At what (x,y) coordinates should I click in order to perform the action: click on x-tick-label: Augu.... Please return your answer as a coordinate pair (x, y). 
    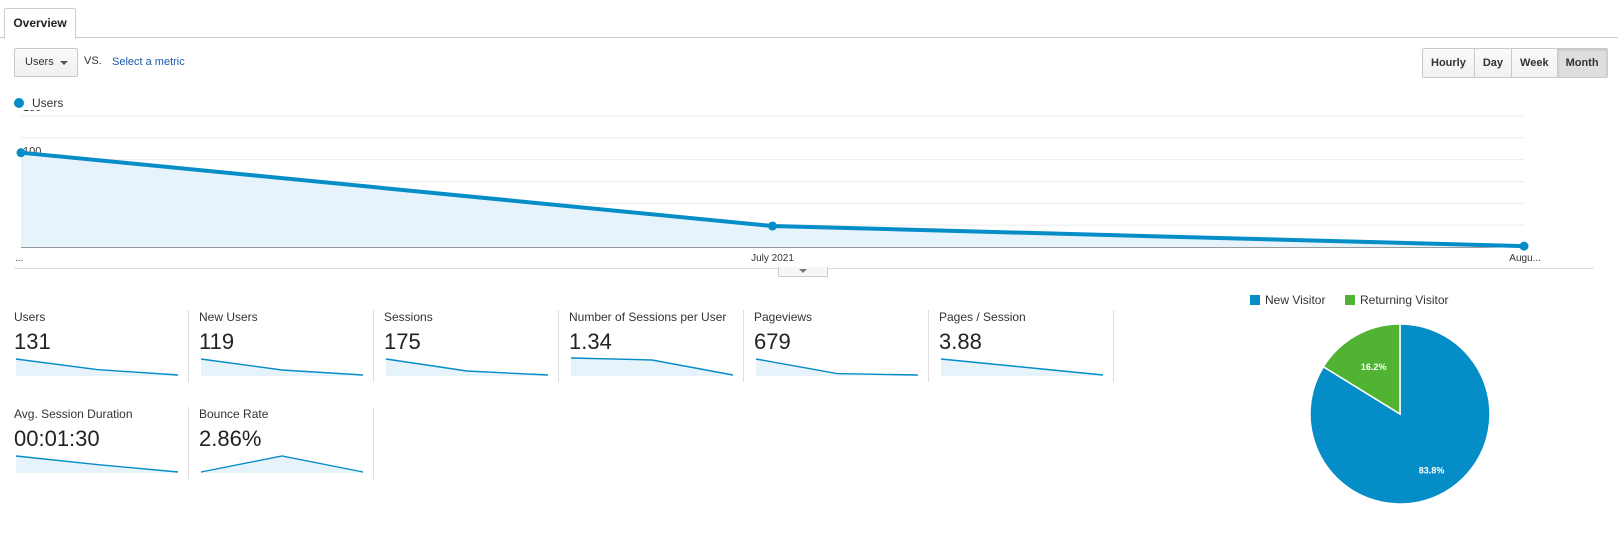
    Looking at the image, I should click on (1525, 258).